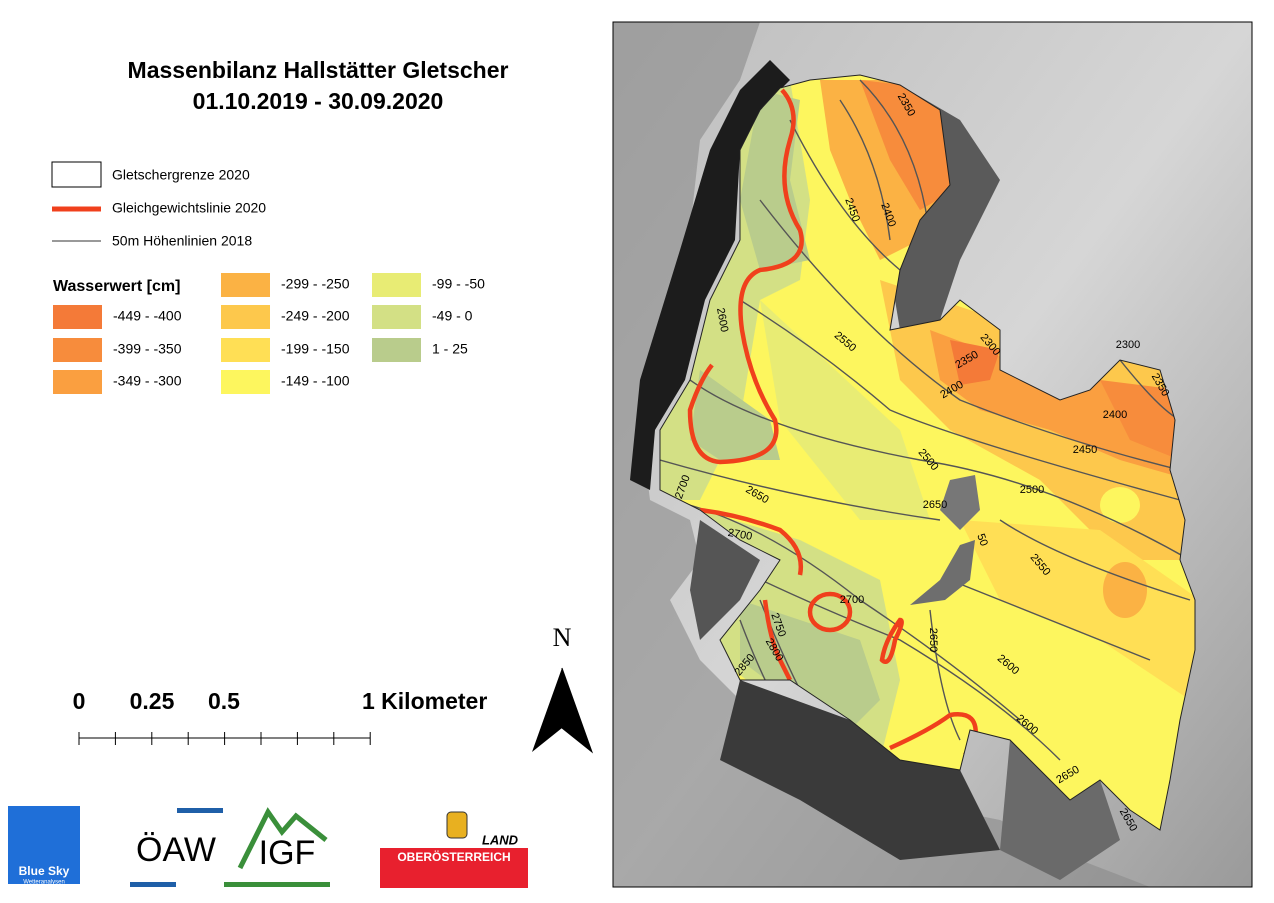 This screenshot has width=1274, height=903. I want to click on contour-label: 2600, so click(722, 320).